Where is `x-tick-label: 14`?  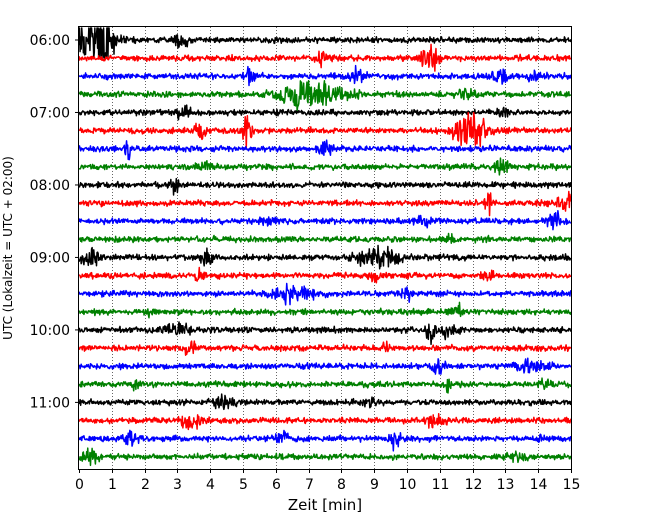
x-tick-label: 14 is located at coordinates (539, 485).